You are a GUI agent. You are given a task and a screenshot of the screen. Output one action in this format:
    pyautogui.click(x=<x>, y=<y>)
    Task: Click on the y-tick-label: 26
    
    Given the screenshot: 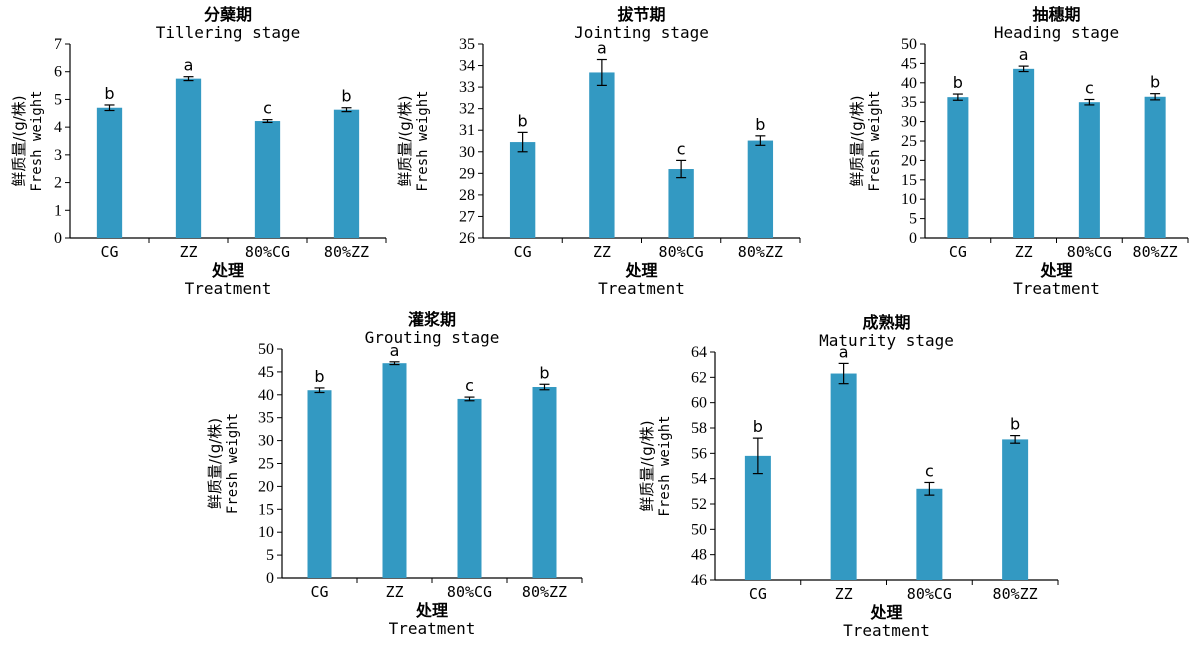 What is the action you would take?
    pyautogui.click(x=467, y=238)
    